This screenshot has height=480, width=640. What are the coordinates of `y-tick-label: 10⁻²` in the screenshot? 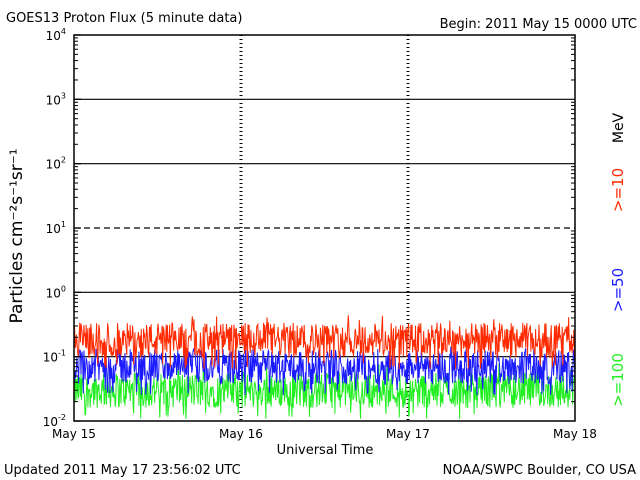 It's located at (54, 421).